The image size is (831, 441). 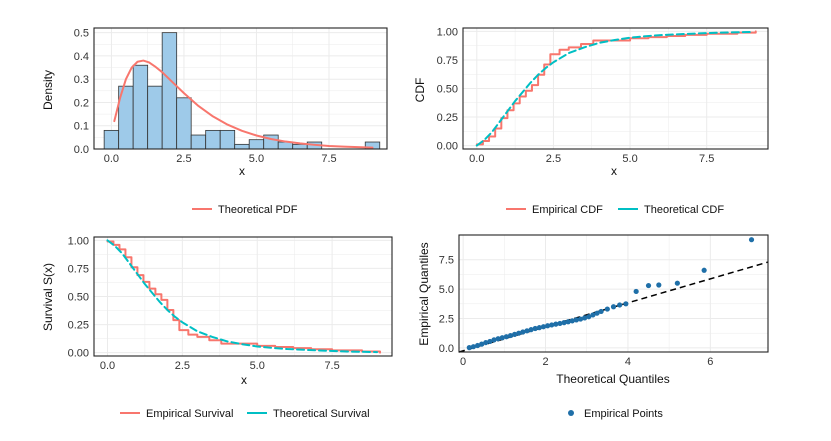 I want to click on survival-y-tick-label: 1.00, so click(x=78, y=241).